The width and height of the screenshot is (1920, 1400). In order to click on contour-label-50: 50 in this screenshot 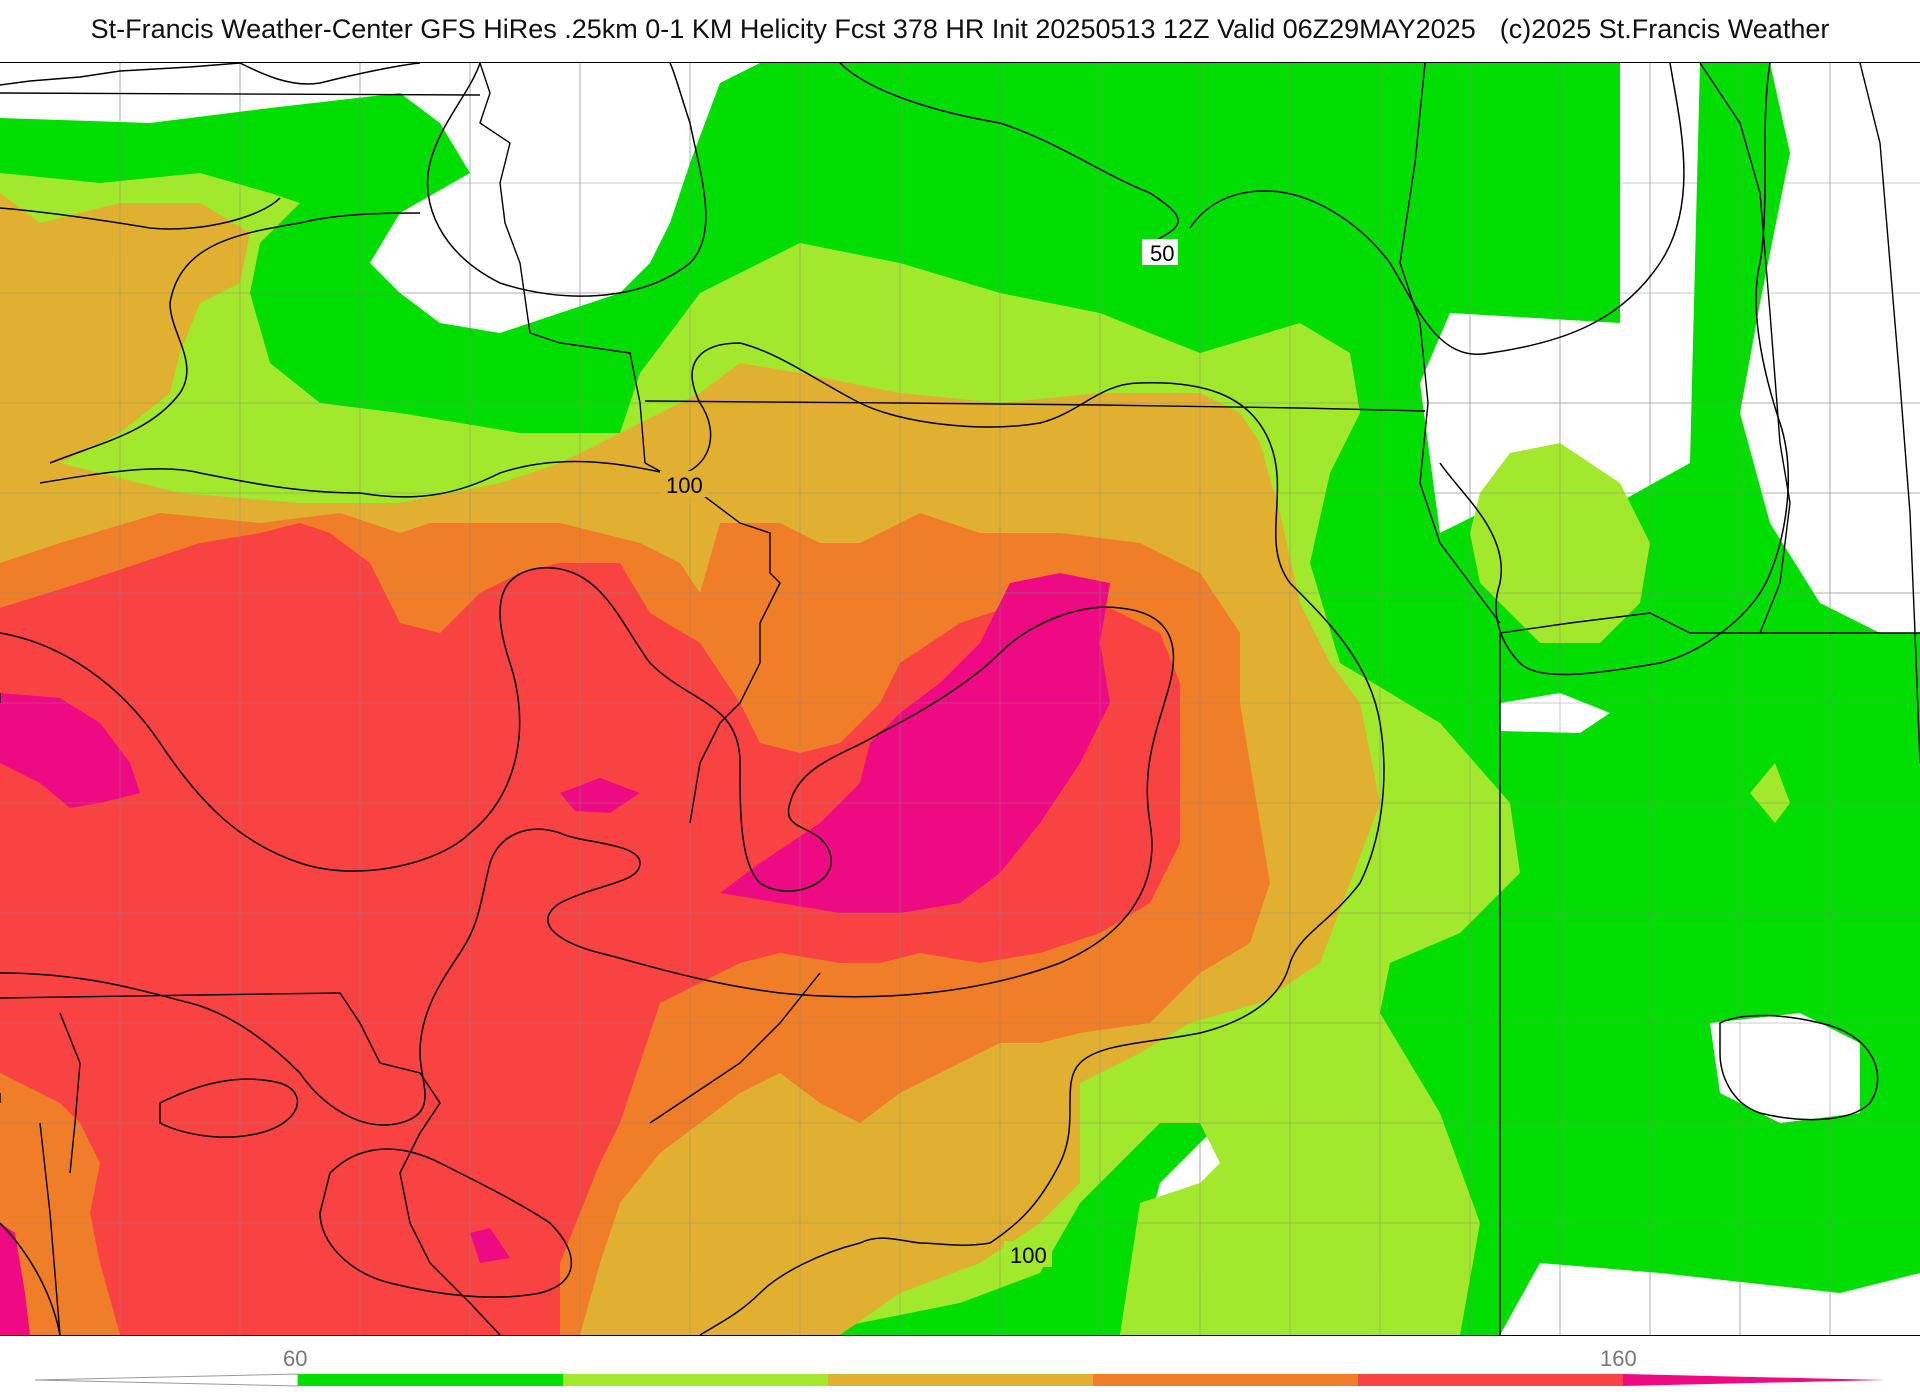, I will do `click(1162, 253)`.